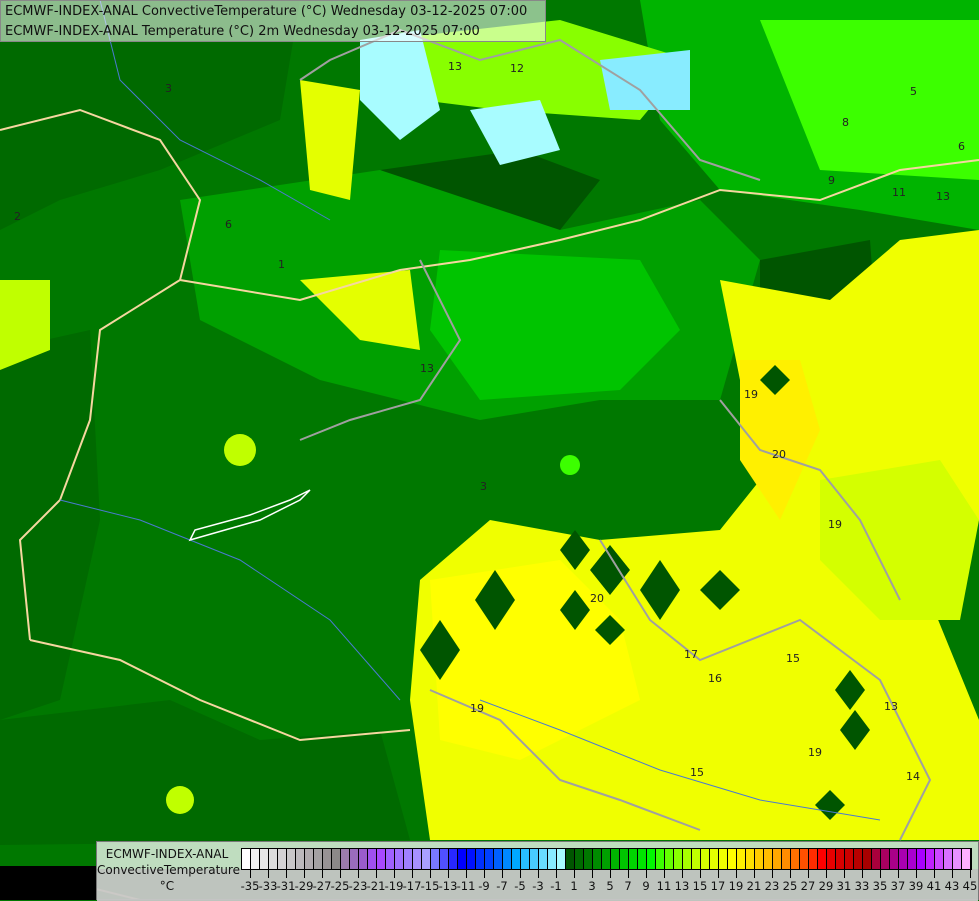  What do you see at coordinates (17, 216) in the screenshot?
I see `contour-label: 2` at bounding box center [17, 216].